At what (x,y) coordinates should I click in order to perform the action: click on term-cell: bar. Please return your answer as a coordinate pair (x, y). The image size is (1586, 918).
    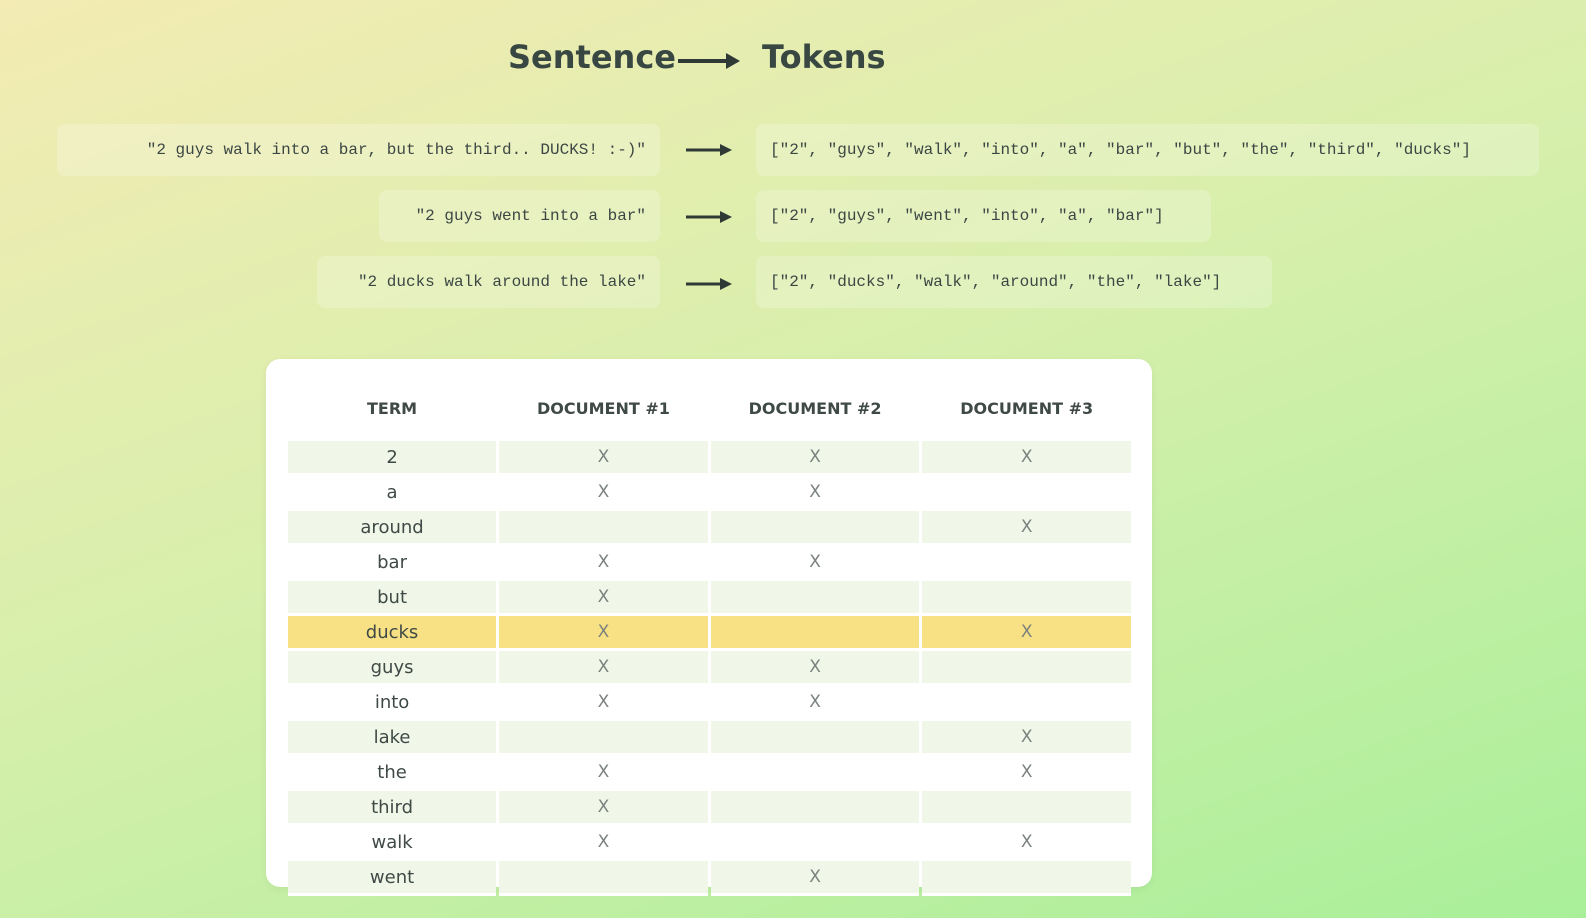
    Looking at the image, I should click on (392, 563).